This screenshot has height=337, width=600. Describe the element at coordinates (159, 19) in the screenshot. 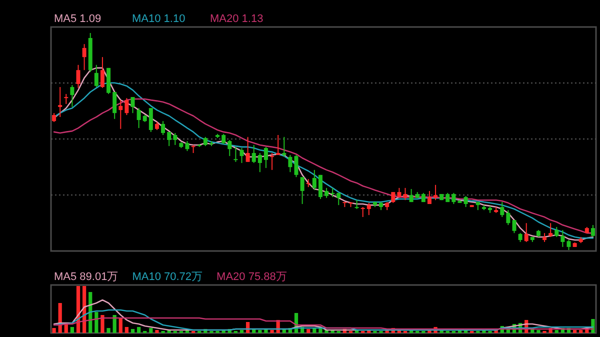

I see `text: MA10 1.10` at that location.